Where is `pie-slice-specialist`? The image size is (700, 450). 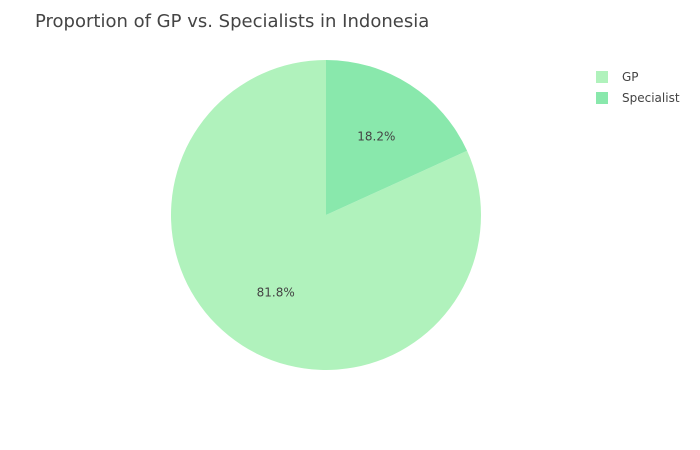 pie-slice-specialist is located at coordinates (397, 137).